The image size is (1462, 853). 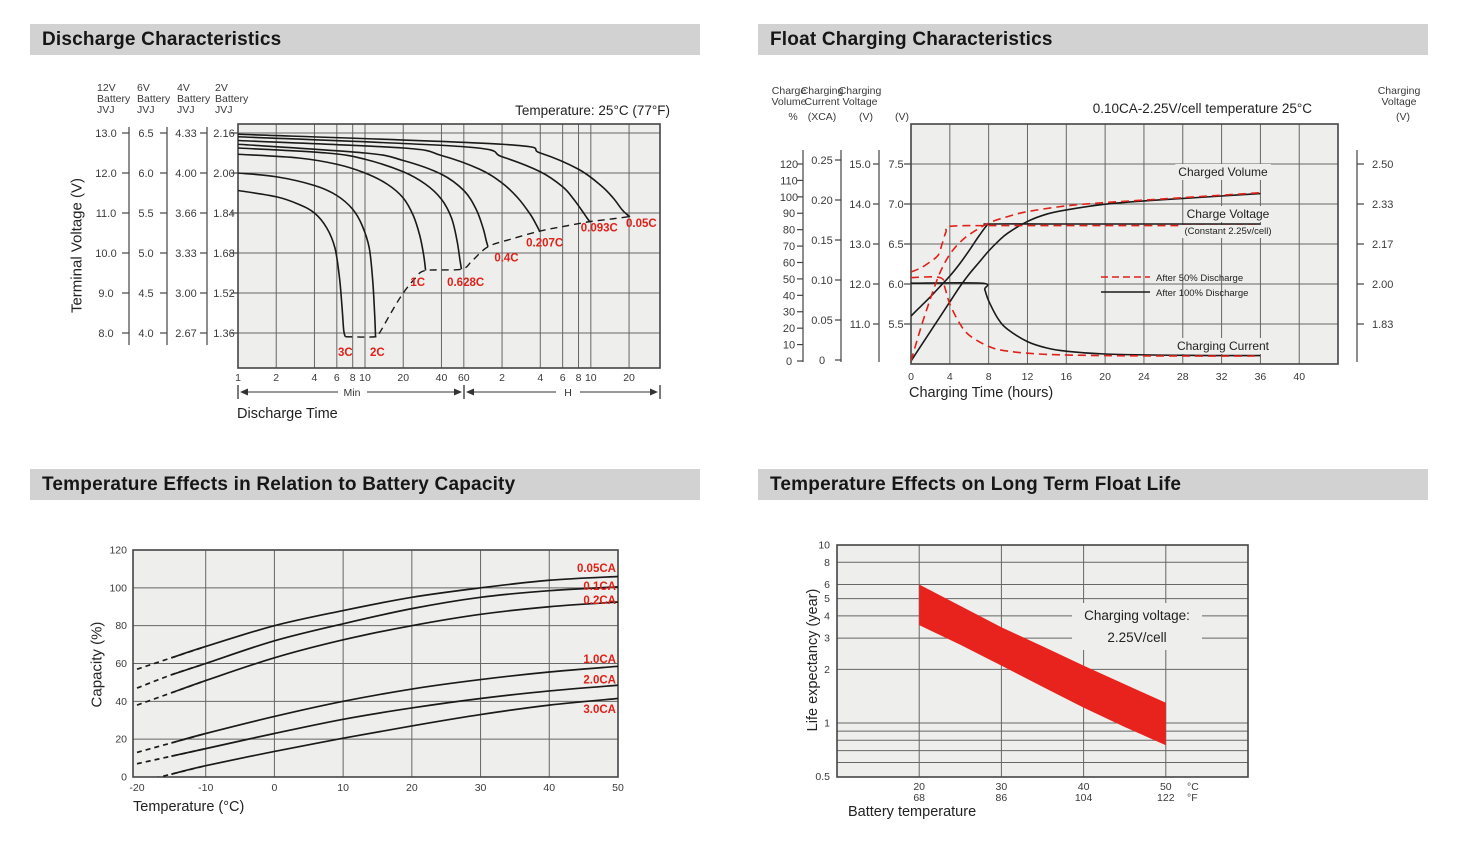 I want to click on svg-text: 3.00, so click(x=185, y=294).